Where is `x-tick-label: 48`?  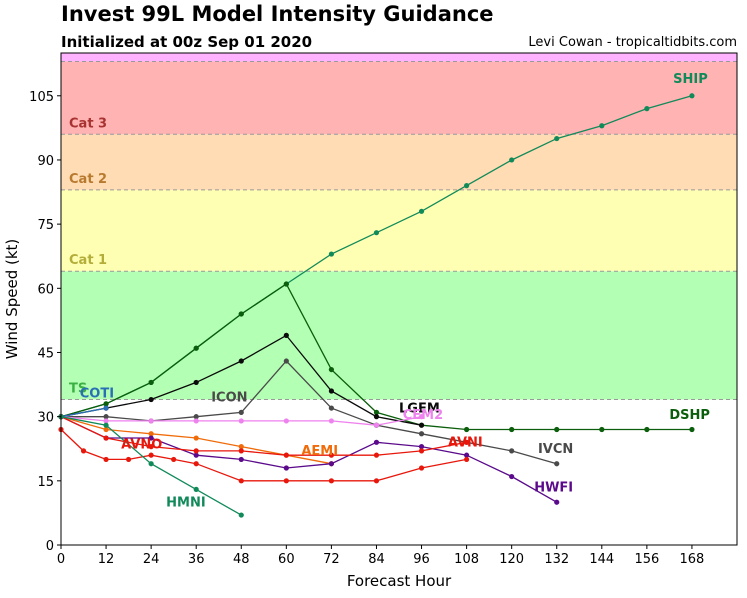
x-tick-label: 48 is located at coordinates (241, 559).